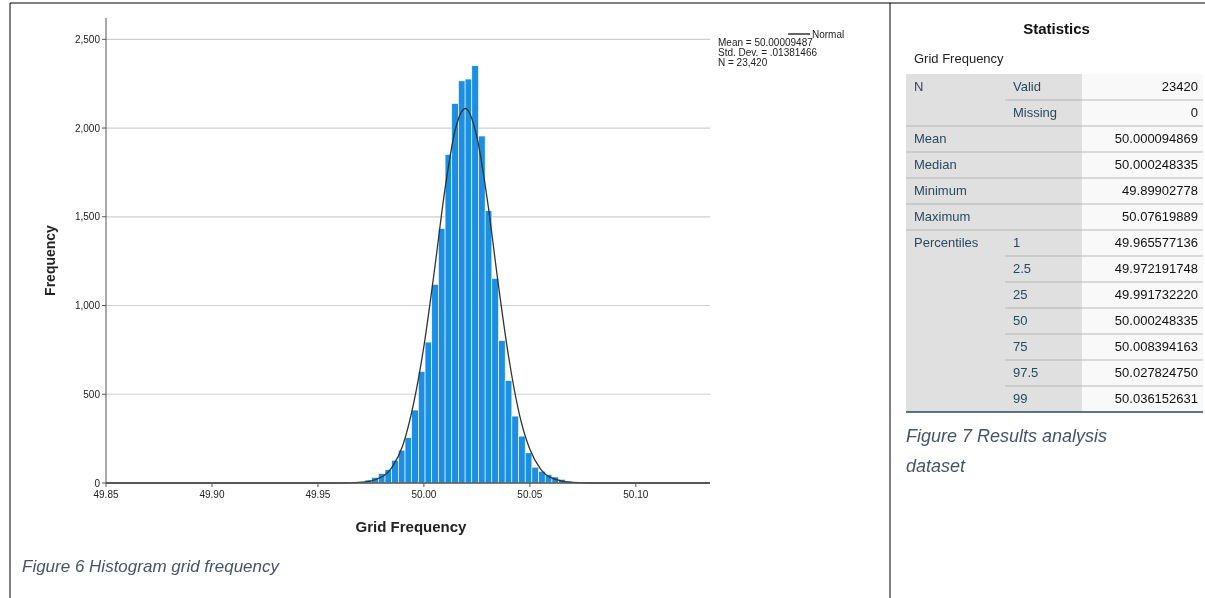  What do you see at coordinates (1056, 28) in the screenshot?
I see `text: Statistics` at bounding box center [1056, 28].